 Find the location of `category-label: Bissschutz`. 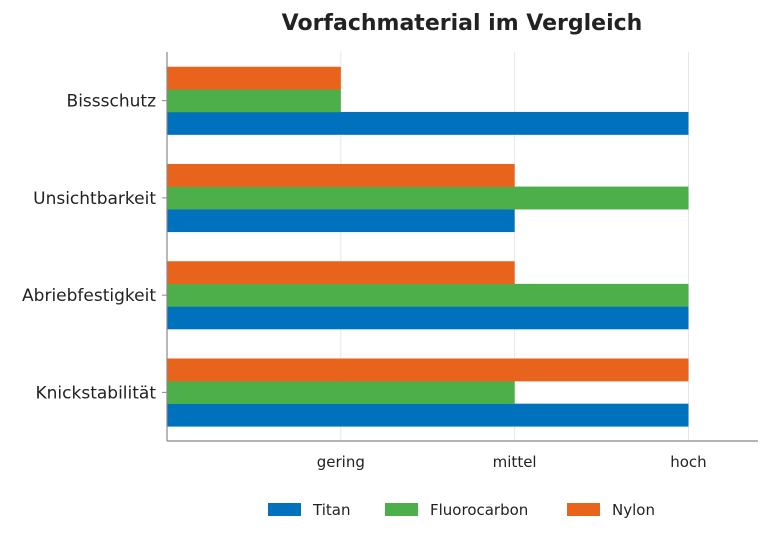

category-label: Bissschutz is located at coordinates (112, 102).